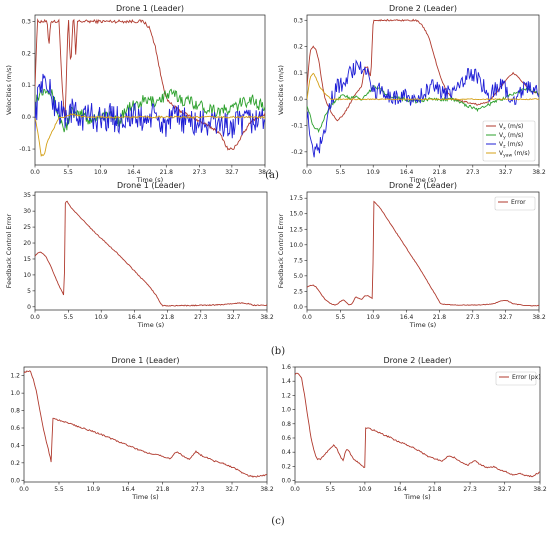 This screenshot has width=550, height=536. I want to click on figure-label-a: (a), so click(272, 175).